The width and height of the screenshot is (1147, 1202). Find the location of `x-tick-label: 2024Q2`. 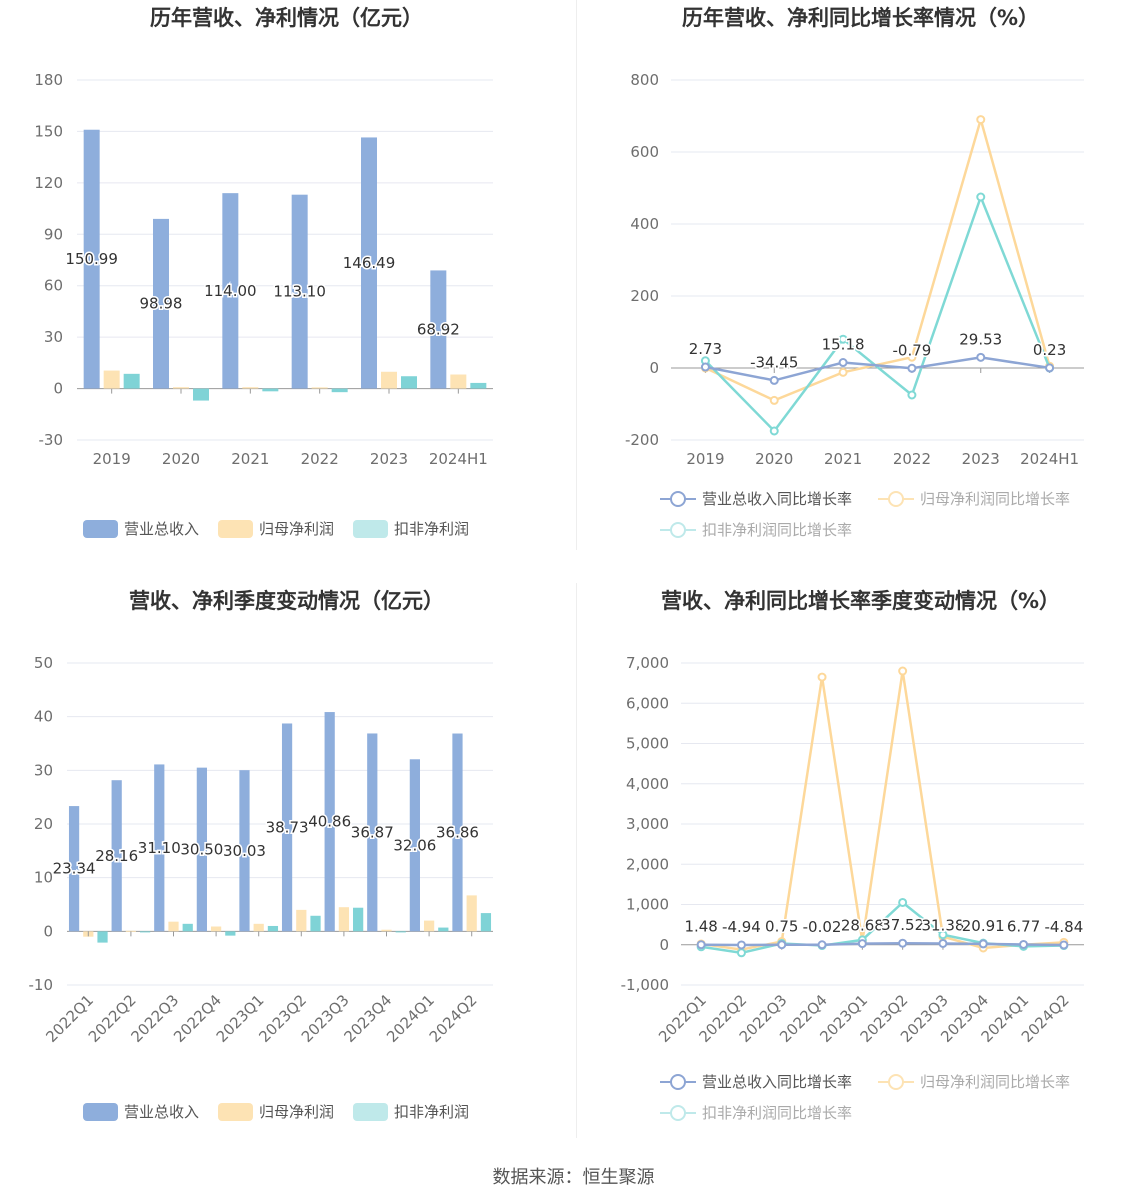

x-tick-label: 2024Q2 is located at coordinates (453, 1018).